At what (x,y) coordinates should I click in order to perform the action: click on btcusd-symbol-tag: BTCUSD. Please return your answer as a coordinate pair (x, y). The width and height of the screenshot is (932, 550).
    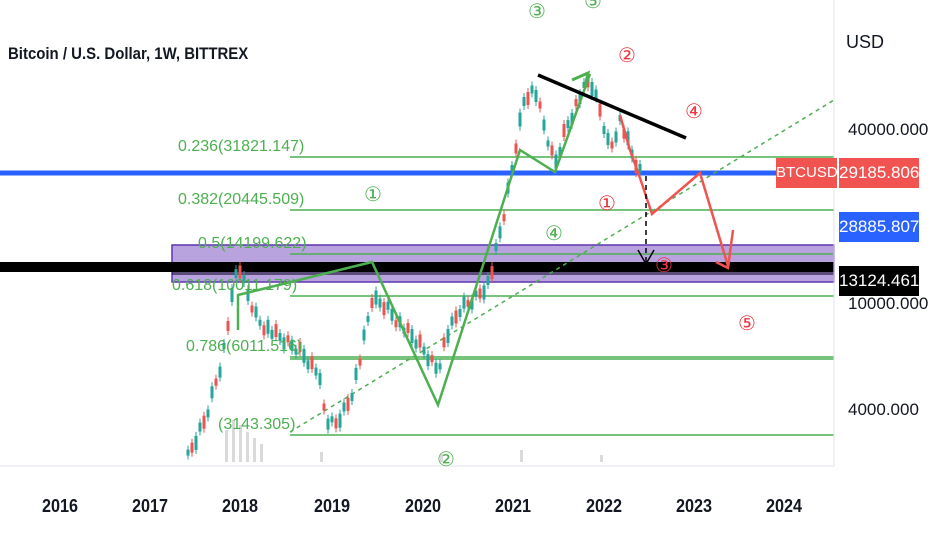
    Looking at the image, I should click on (807, 173).